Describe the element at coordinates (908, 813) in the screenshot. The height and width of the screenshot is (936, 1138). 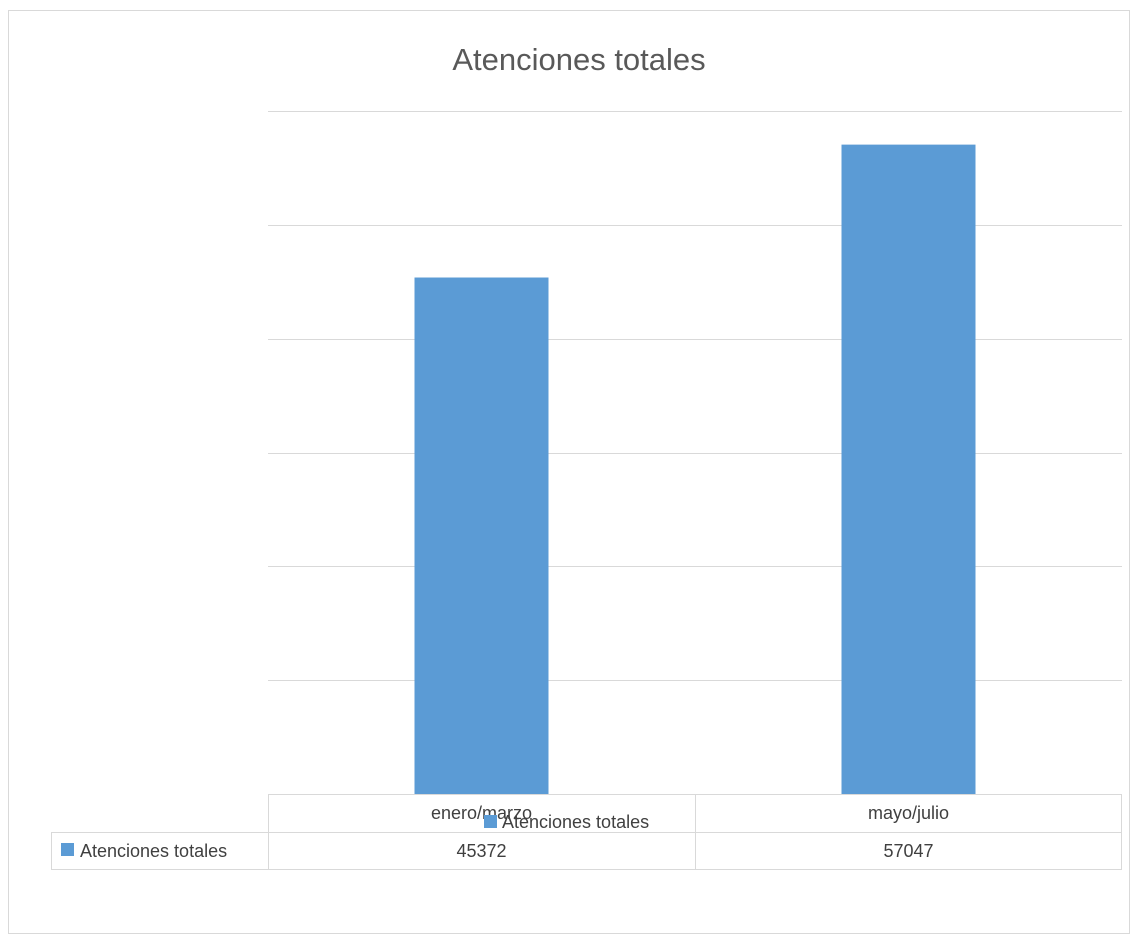
I see `category-label: mayo/julio` at that location.